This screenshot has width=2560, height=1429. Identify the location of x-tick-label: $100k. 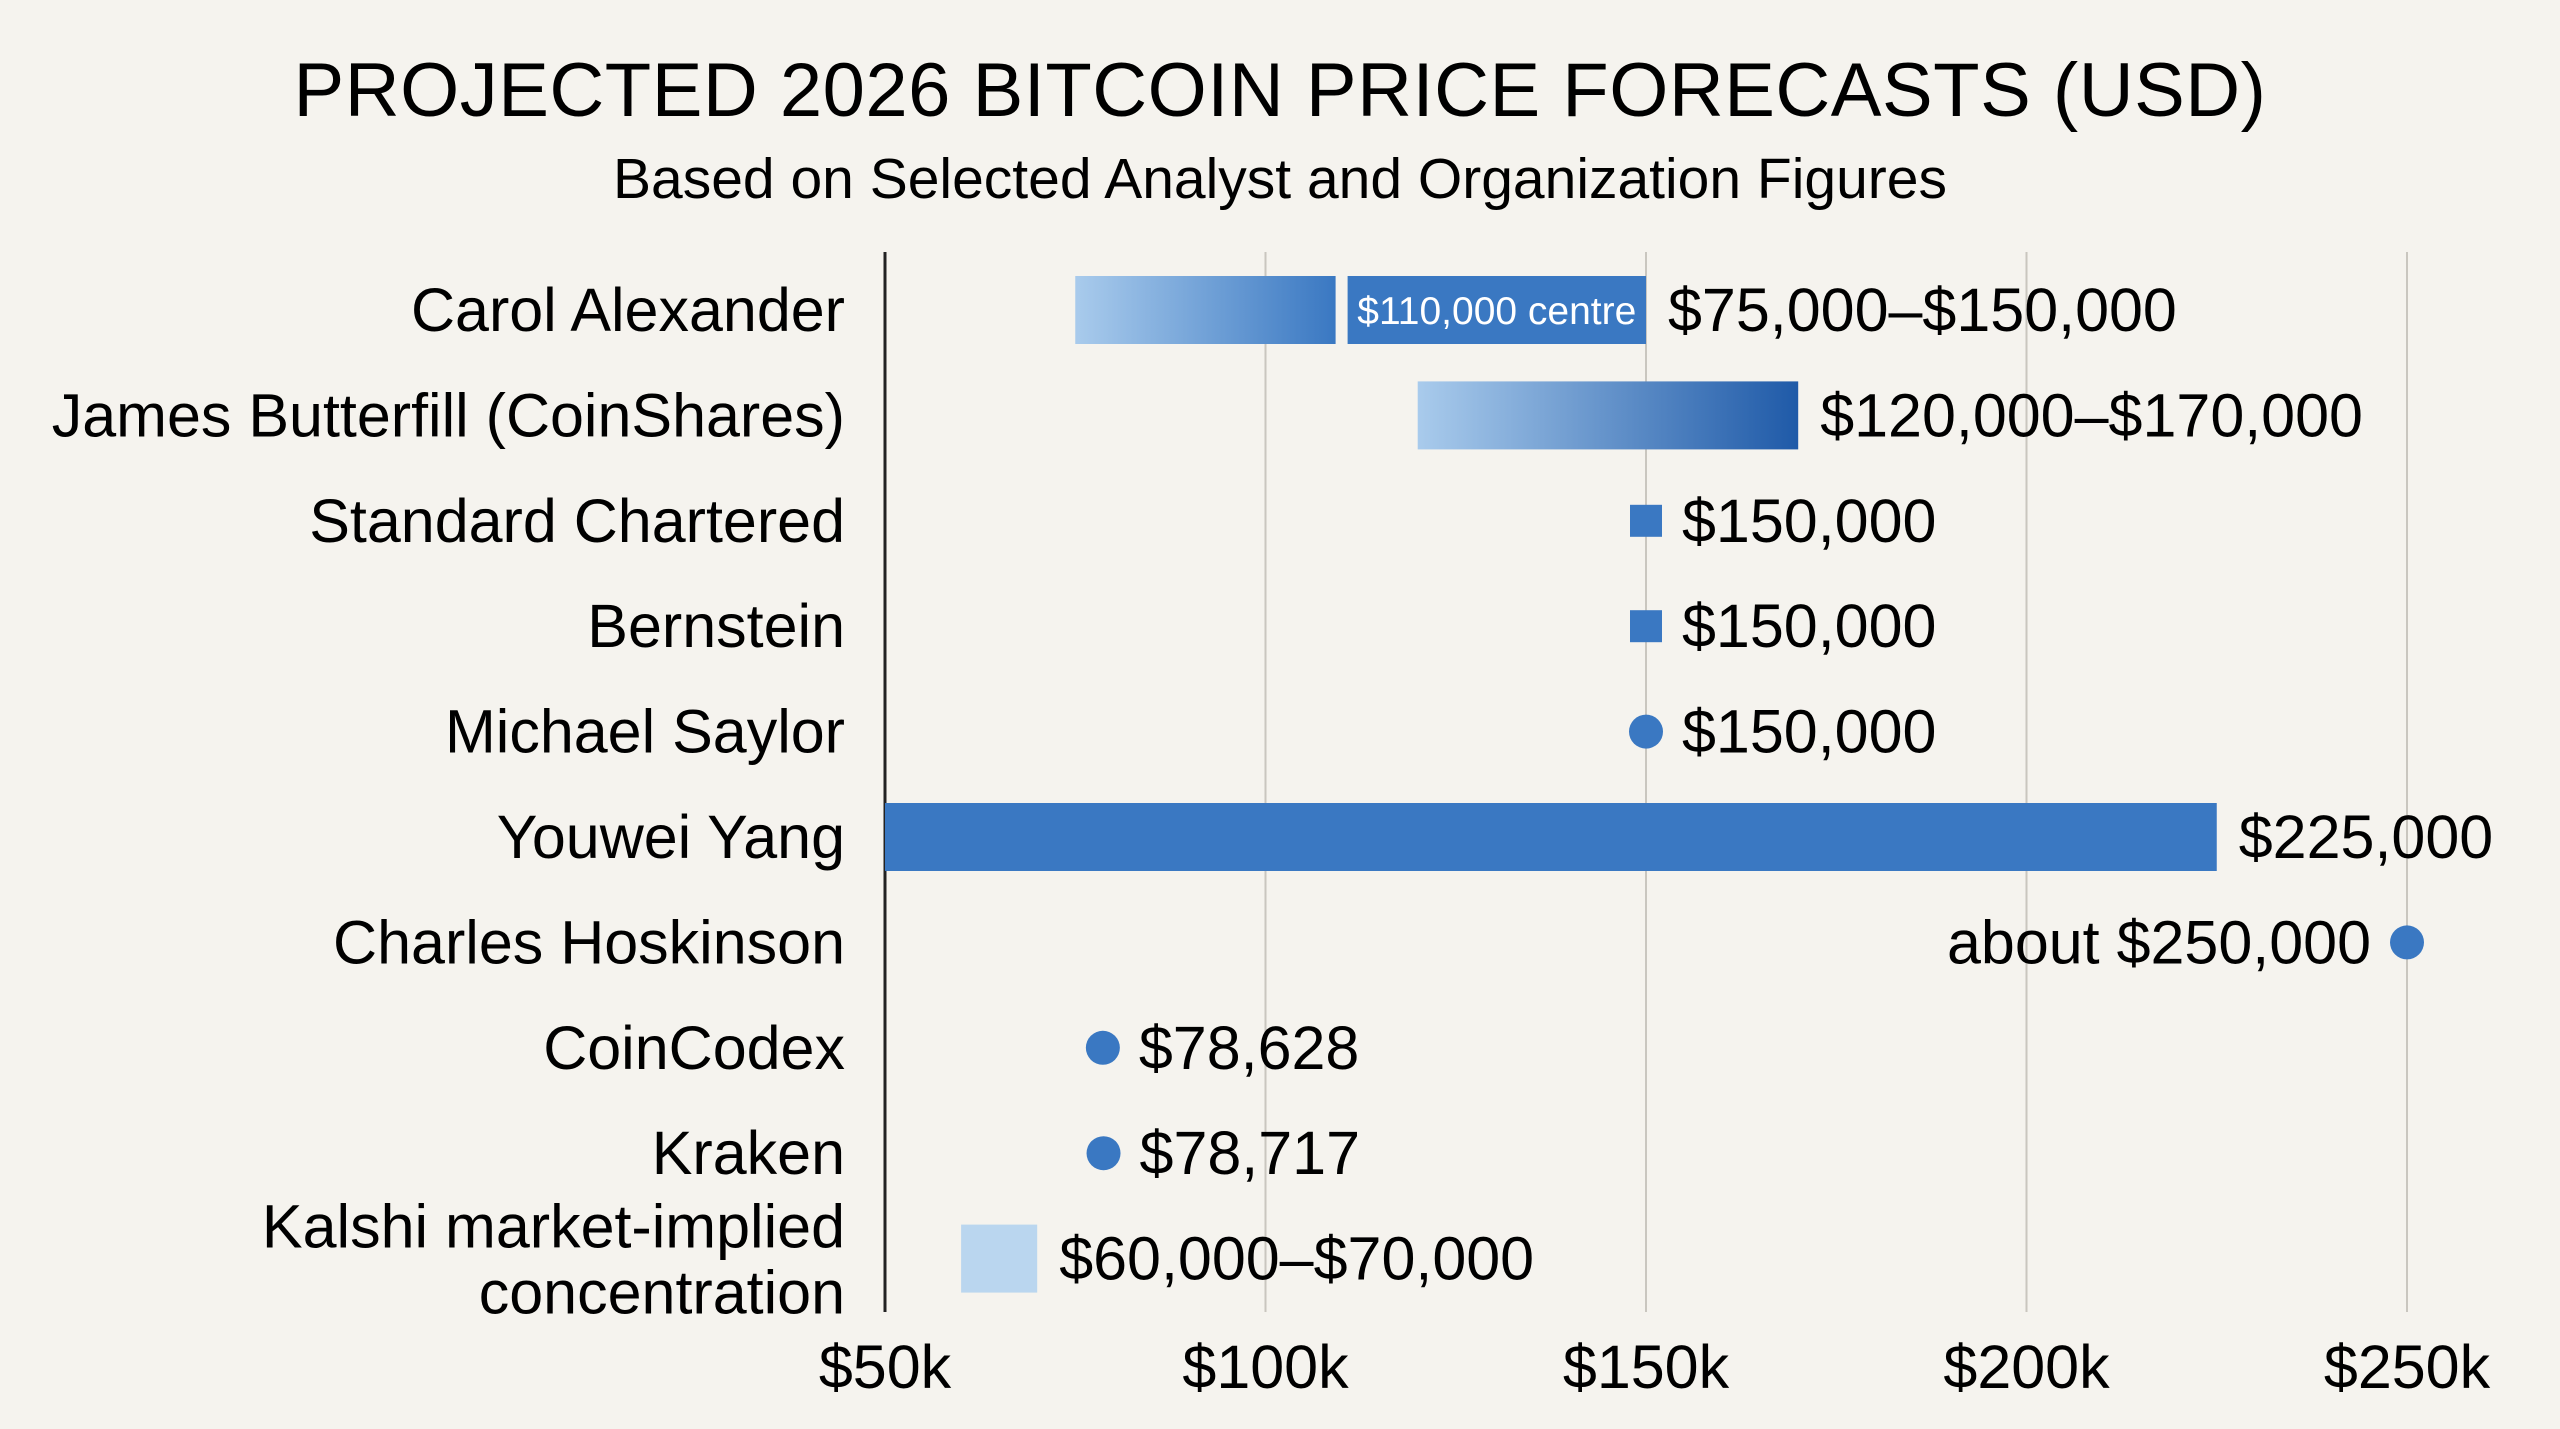
(1265, 1367).